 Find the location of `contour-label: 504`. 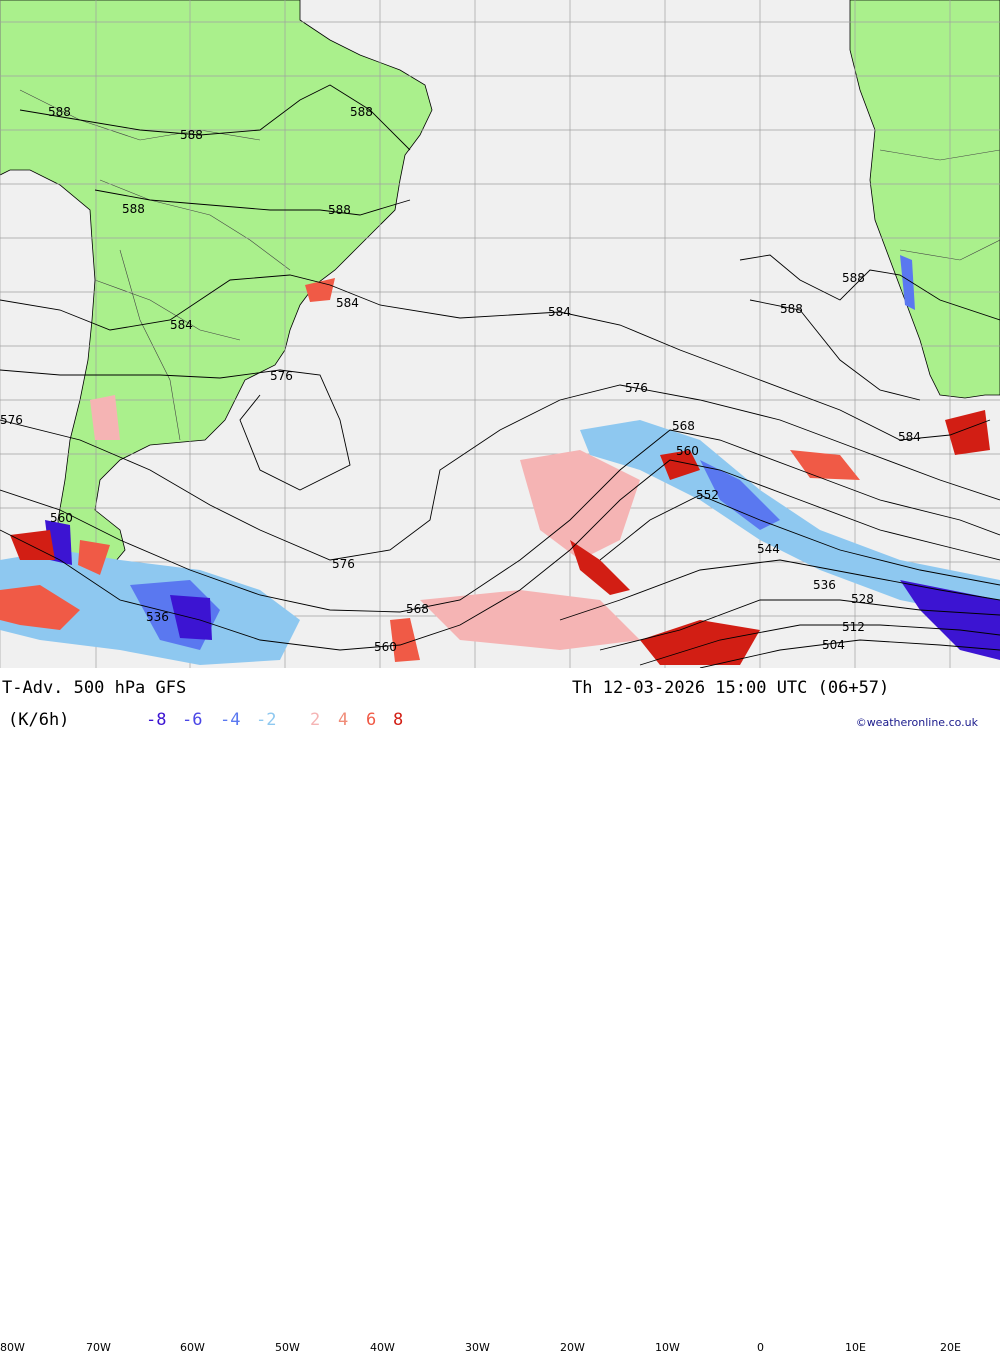

contour-label: 504 is located at coordinates (833, 645).